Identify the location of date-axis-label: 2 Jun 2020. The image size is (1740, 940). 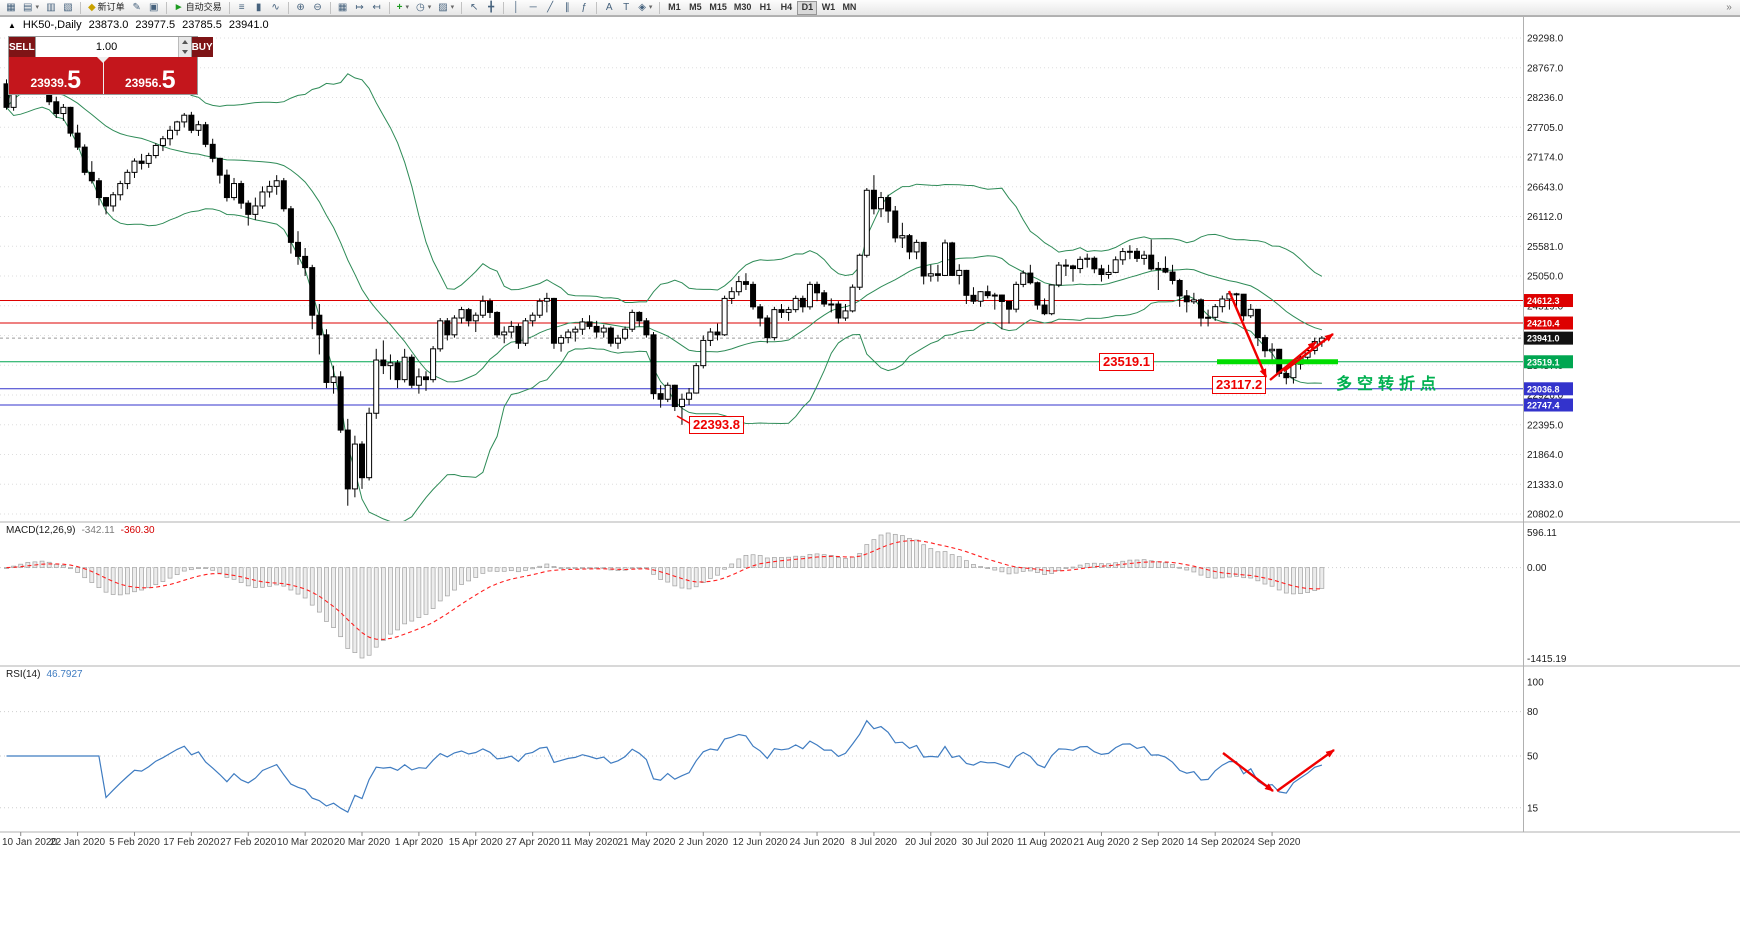
(704, 842).